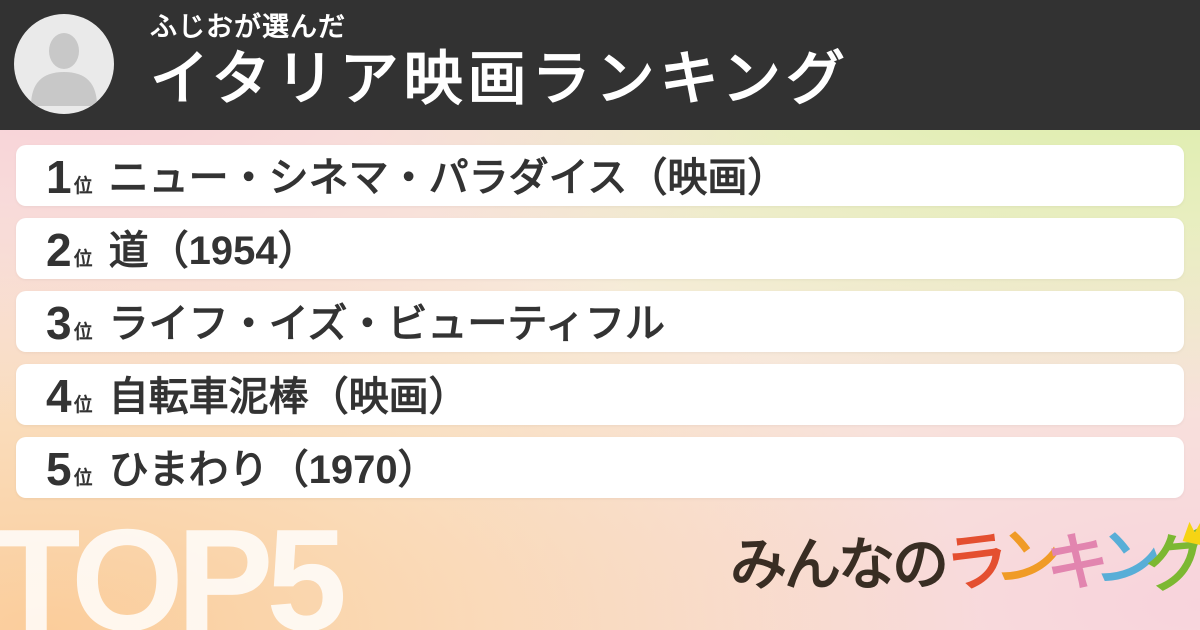 This screenshot has width=1200, height=630. I want to click on rank-number: 1, so click(59, 176).